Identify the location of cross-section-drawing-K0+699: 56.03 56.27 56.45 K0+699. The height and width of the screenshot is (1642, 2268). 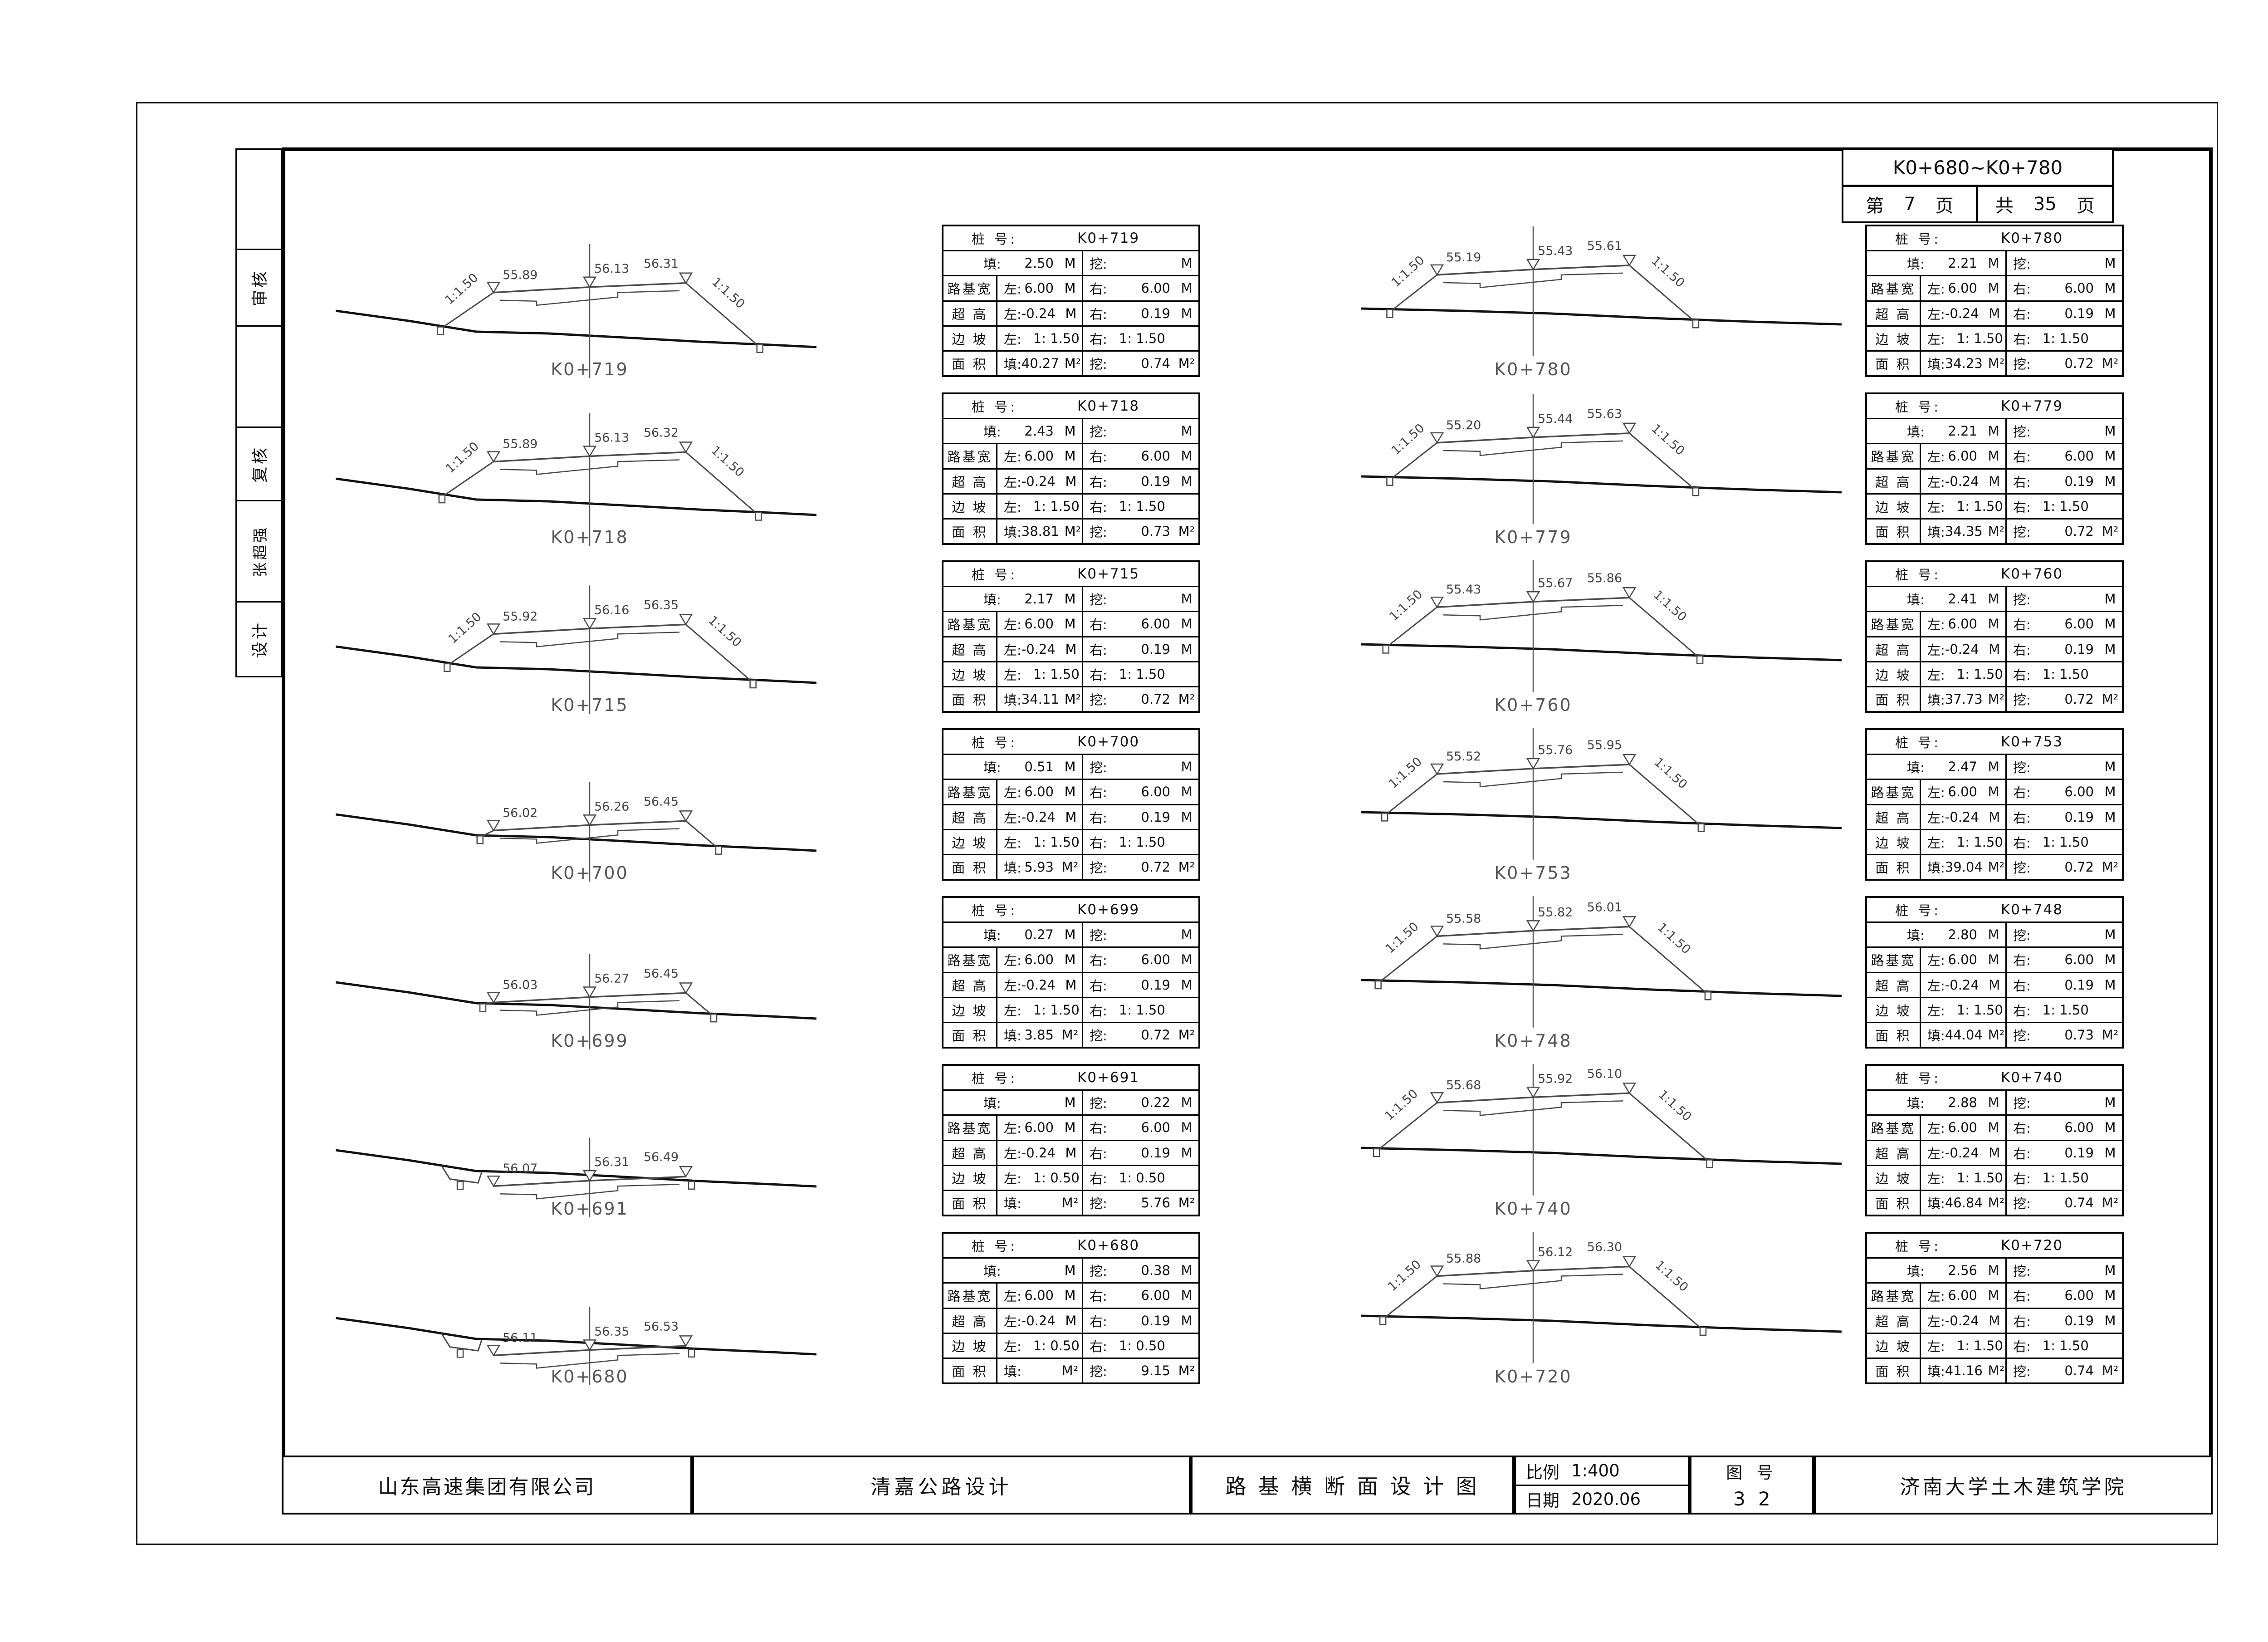
(576, 1002).